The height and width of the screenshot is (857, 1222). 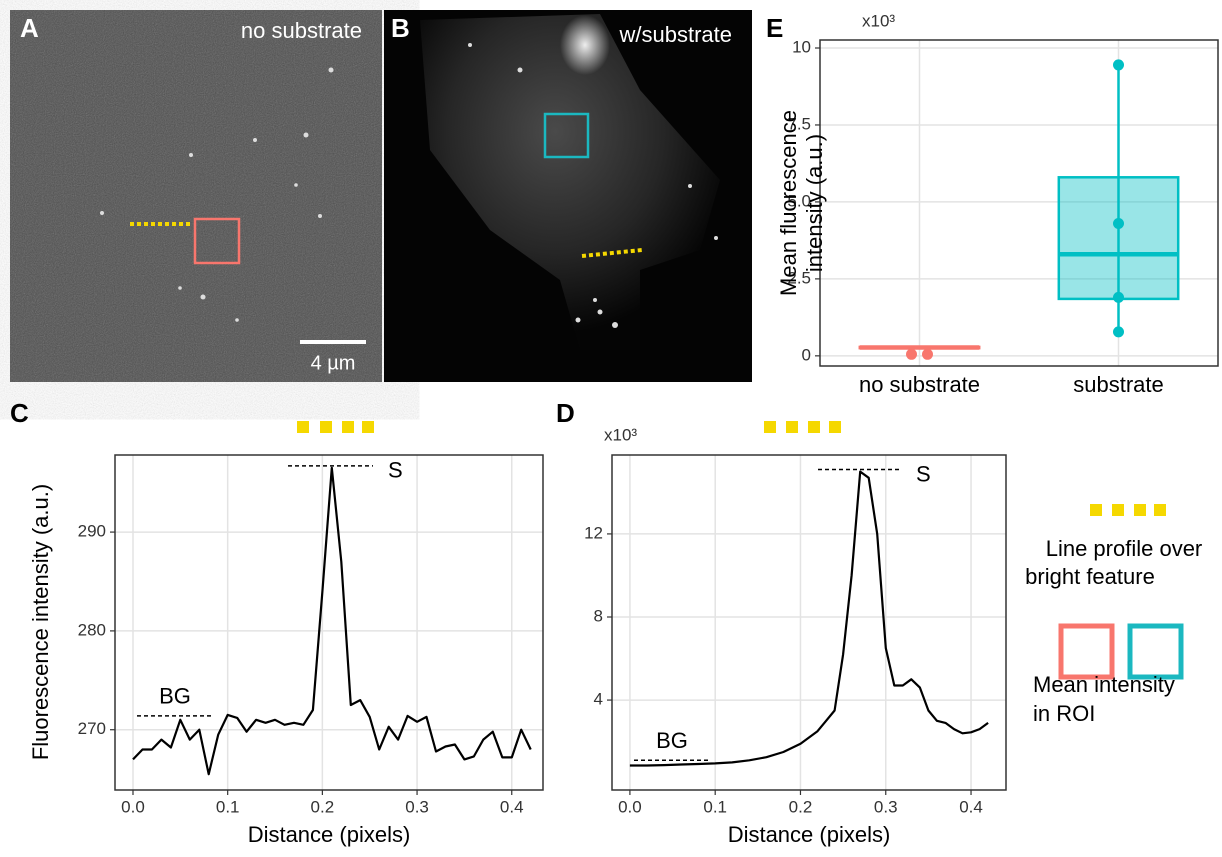 What do you see at coordinates (814, 203) in the screenshot?
I see `y-axis-label: intensity (a.u.)` at bounding box center [814, 203].